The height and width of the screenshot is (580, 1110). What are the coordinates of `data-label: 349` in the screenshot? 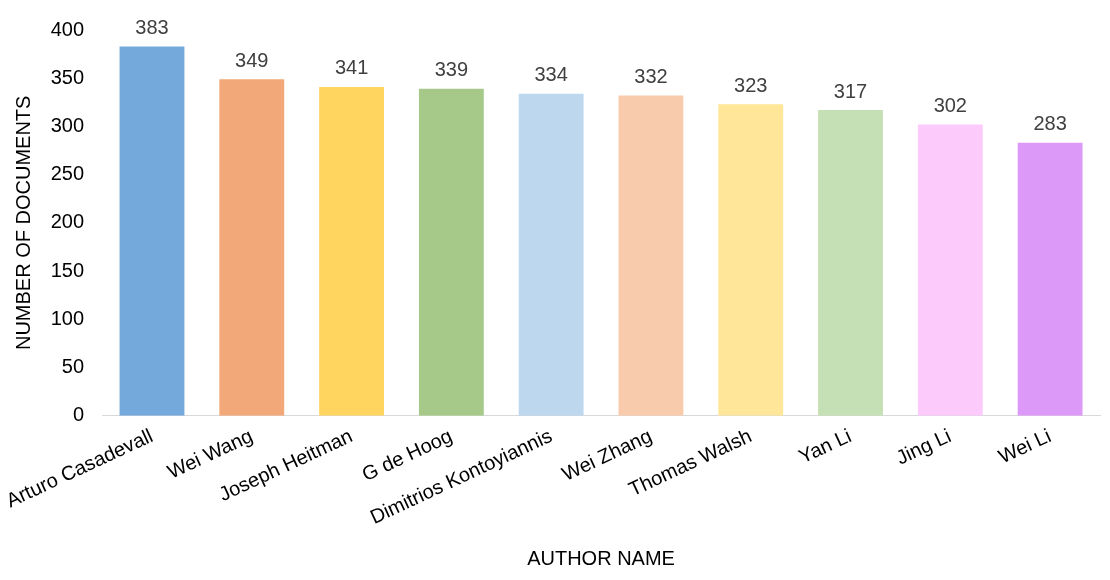 It's located at (252, 59).